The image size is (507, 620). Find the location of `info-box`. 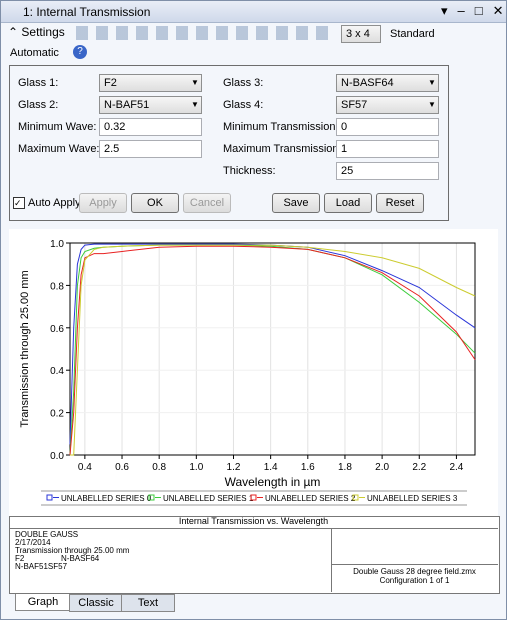

info-box is located at coordinates (254, 555).